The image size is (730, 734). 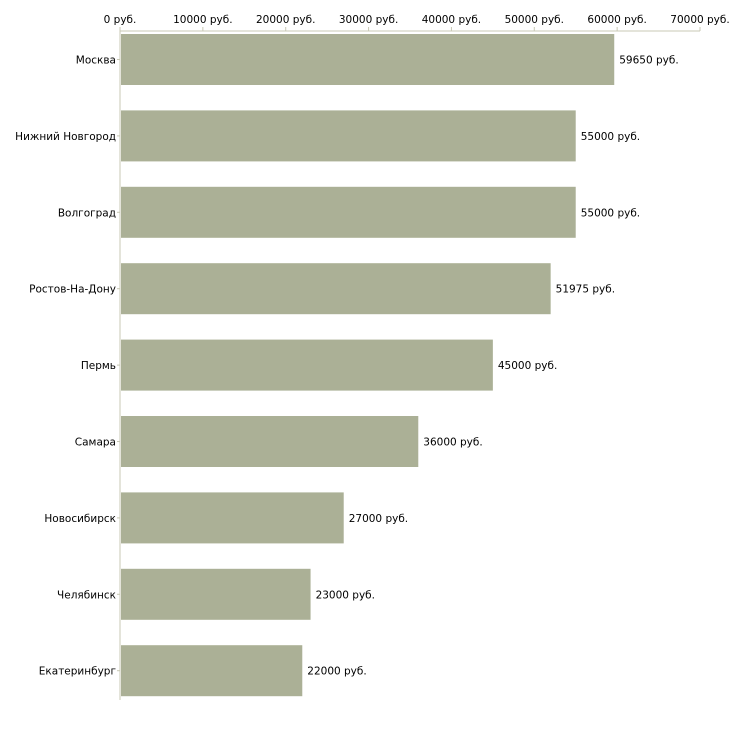 I want to click on x-tick-label: 60000 руб., so click(x=616, y=20).